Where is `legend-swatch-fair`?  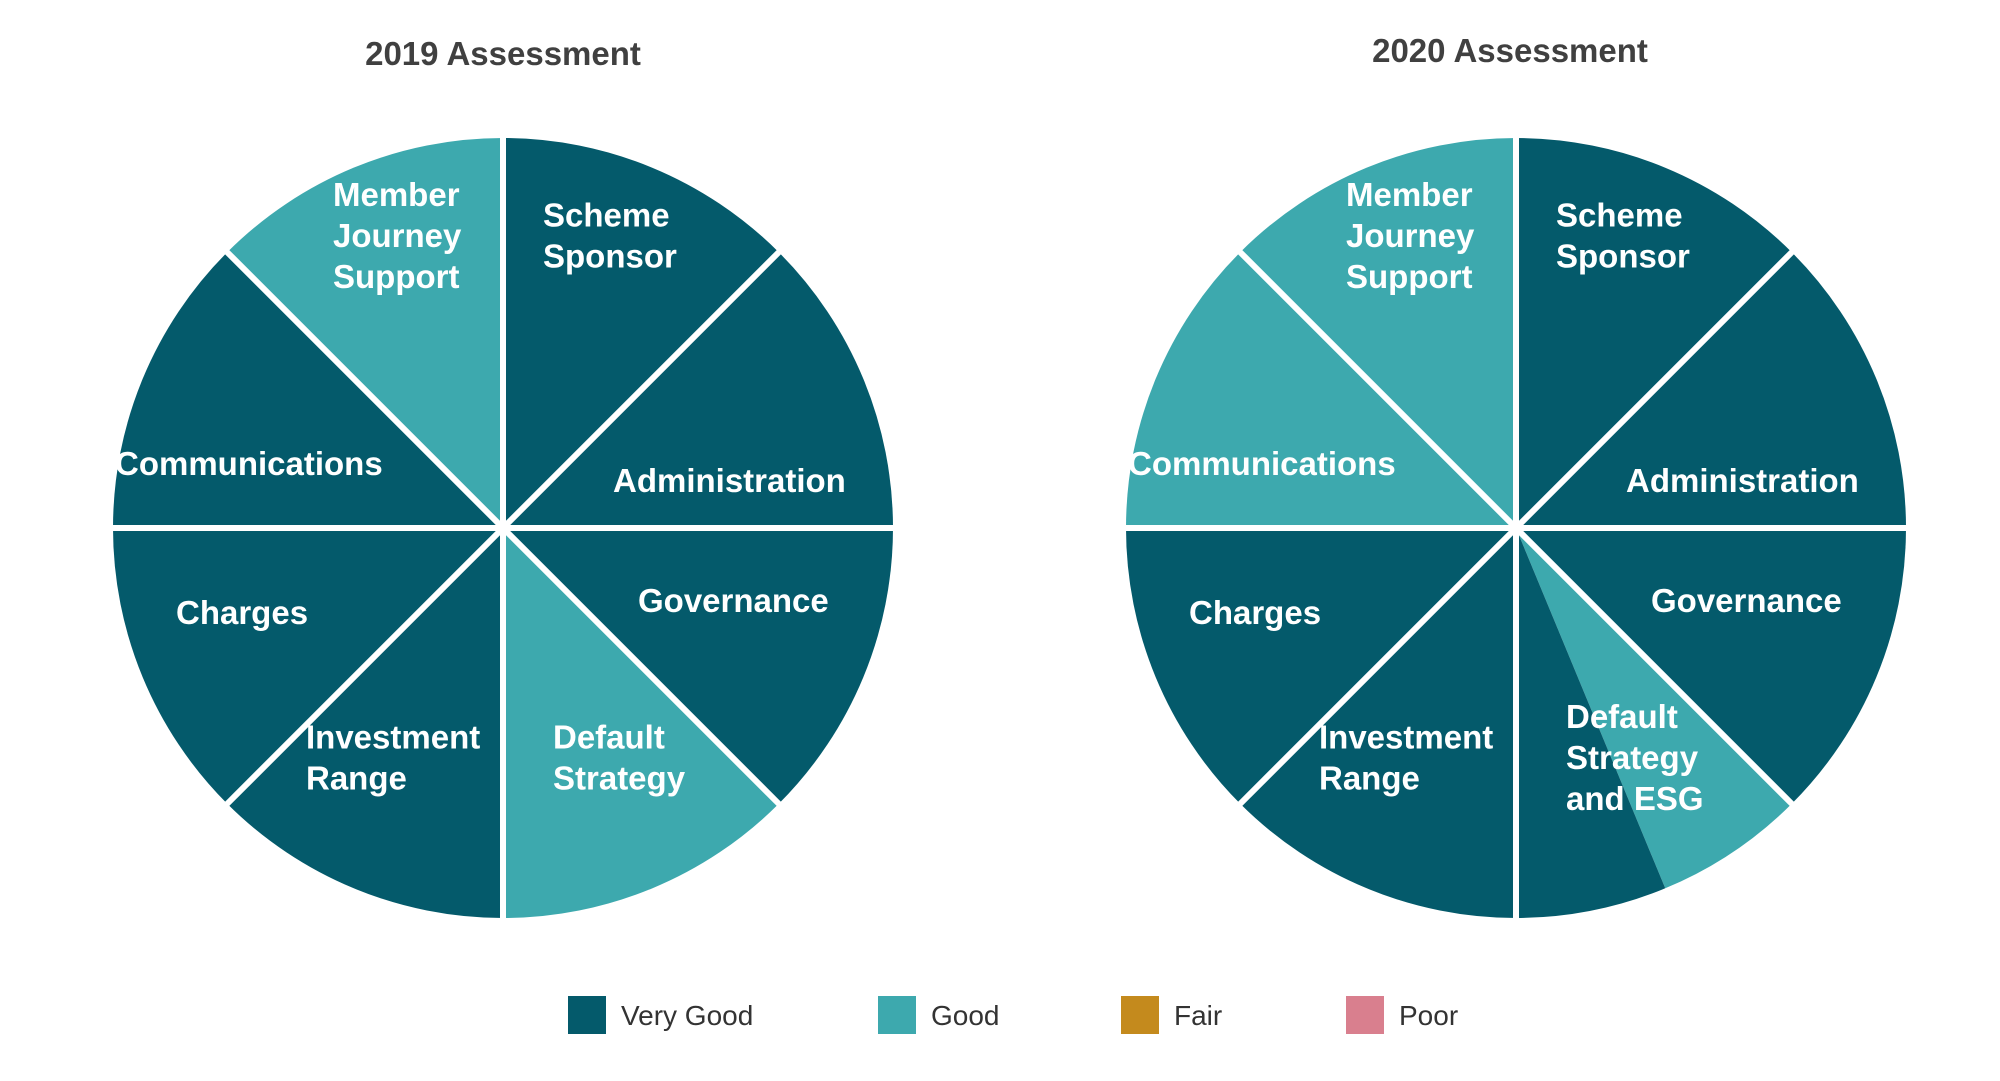 legend-swatch-fair is located at coordinates (1140, 1015).